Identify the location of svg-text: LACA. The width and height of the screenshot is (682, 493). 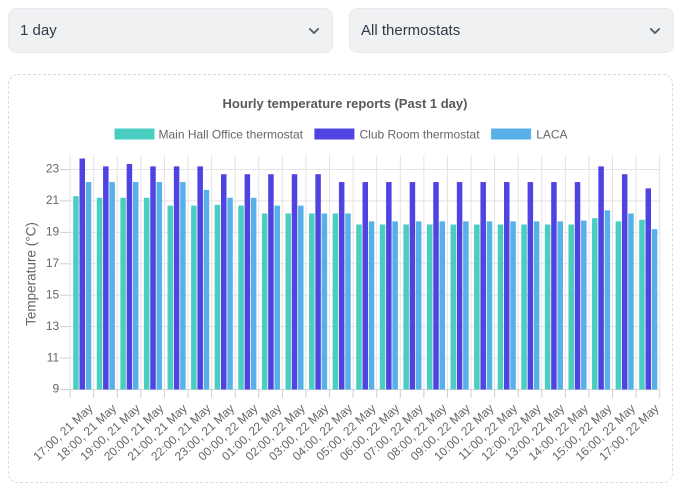
(551, 134).